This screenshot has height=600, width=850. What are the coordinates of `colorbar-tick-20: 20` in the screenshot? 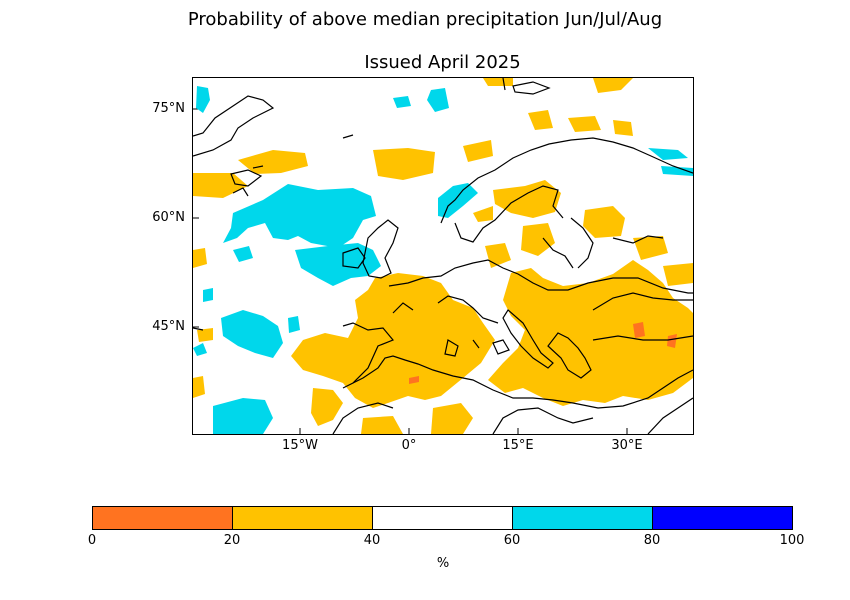 It's located at (232, 540).